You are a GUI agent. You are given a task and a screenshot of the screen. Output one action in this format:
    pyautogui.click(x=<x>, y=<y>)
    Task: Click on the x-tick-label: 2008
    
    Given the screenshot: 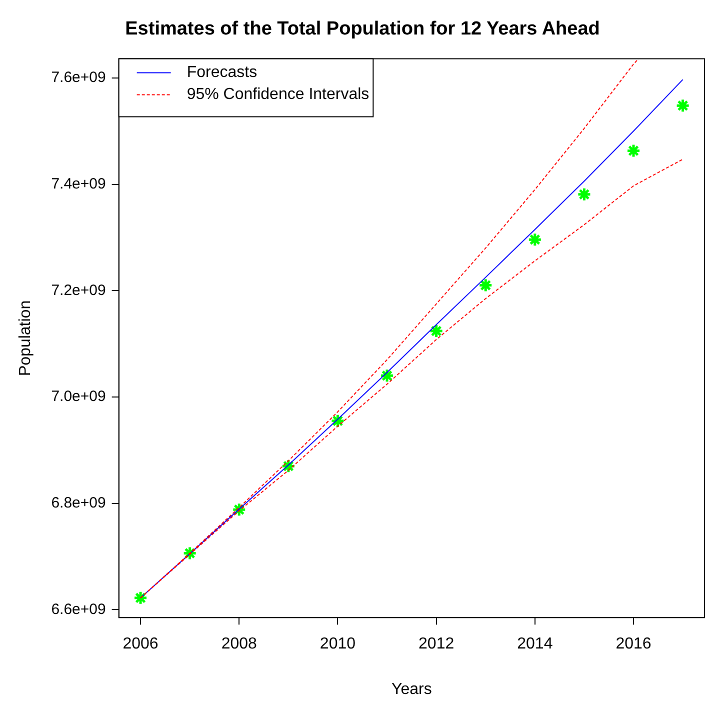 What is the action you would take?
    pyautogui.click(x=239, y=644)
    